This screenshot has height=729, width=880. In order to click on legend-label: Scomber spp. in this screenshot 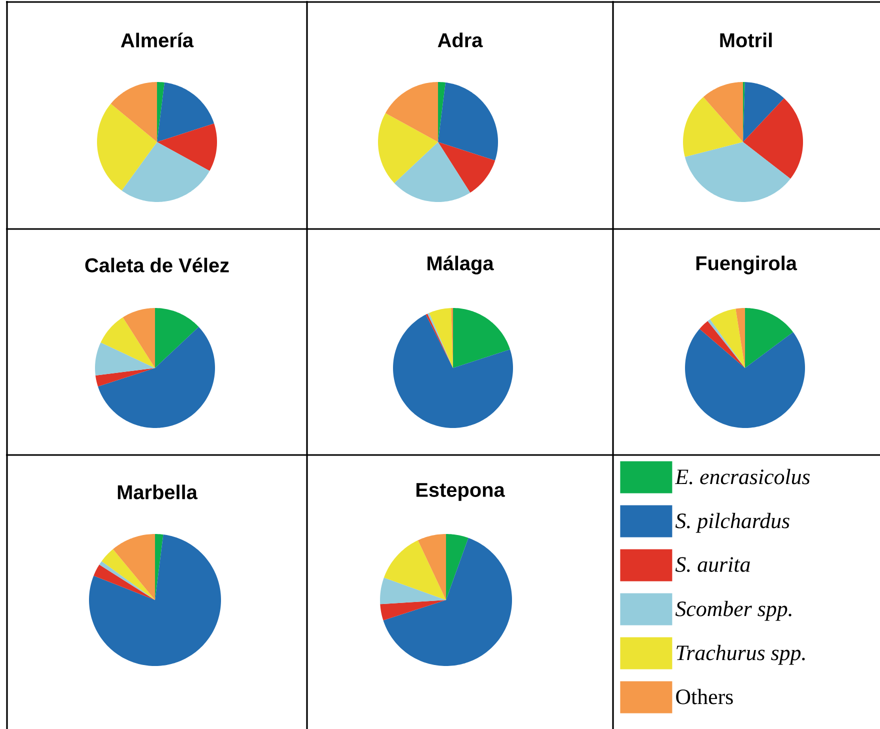, I will do `click(733, 610)`.